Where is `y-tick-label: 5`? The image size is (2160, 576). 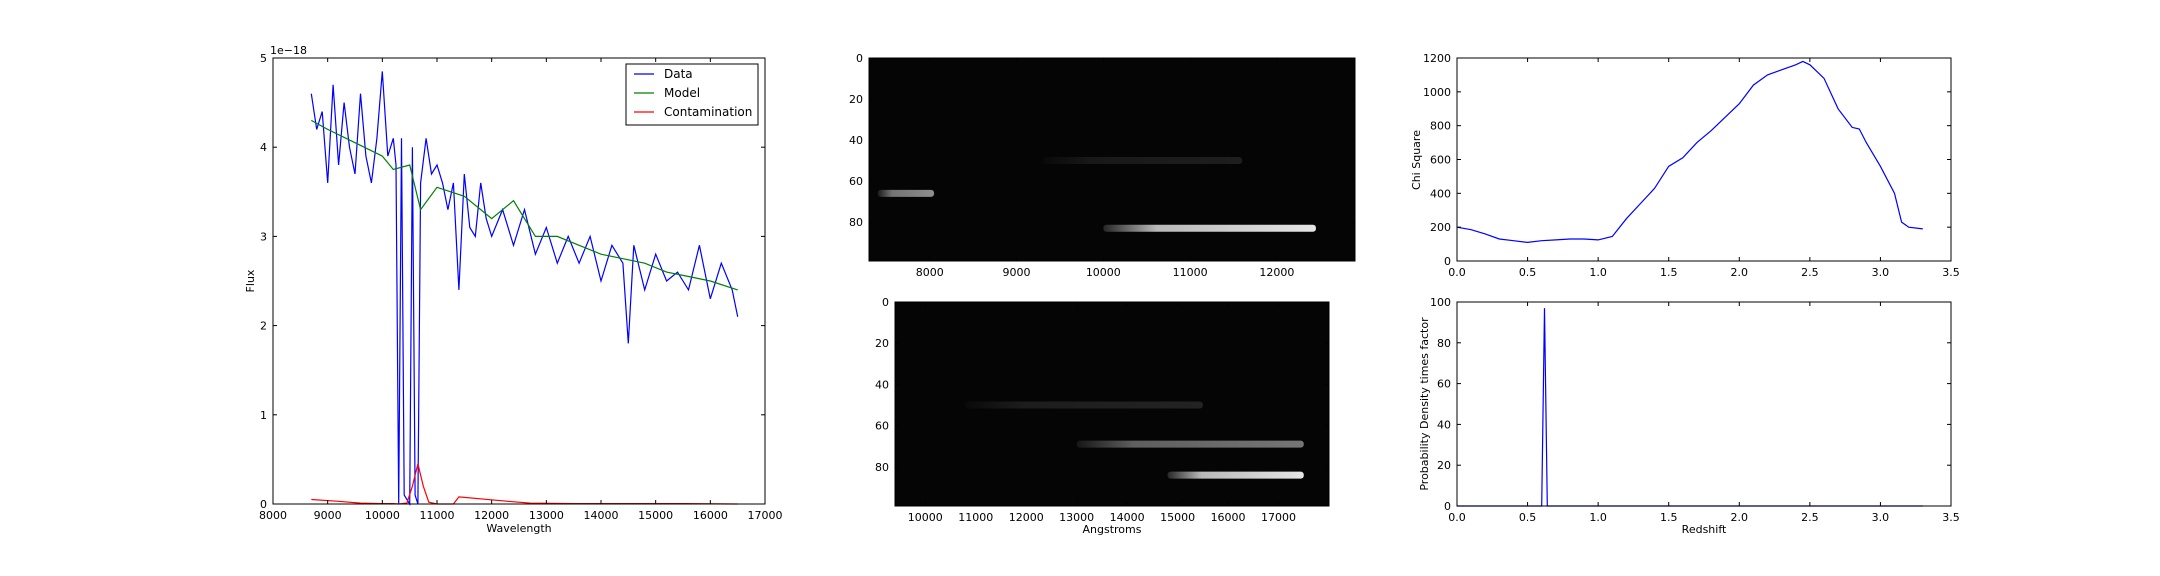 y-tick-label: 5 is located at coordinates (263, 58).